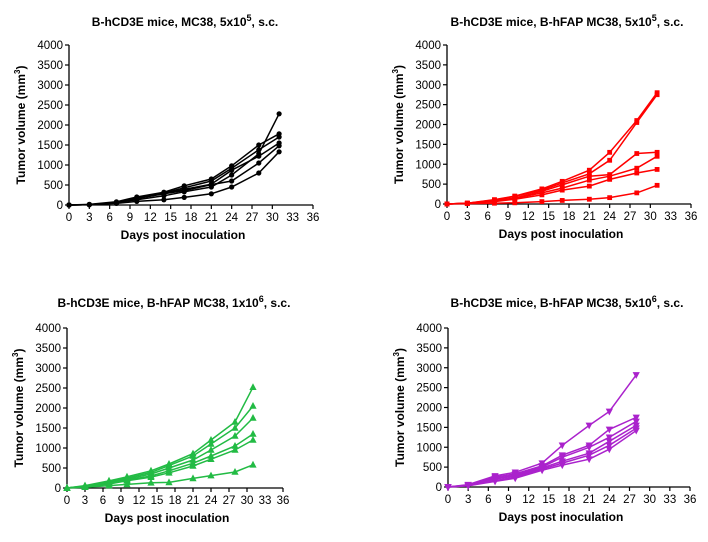 This screenshot has height=542, width=708. Describe the element at coordinates (429, 369) in the screenshot. I see `y-tick-label: 3000` at that location.